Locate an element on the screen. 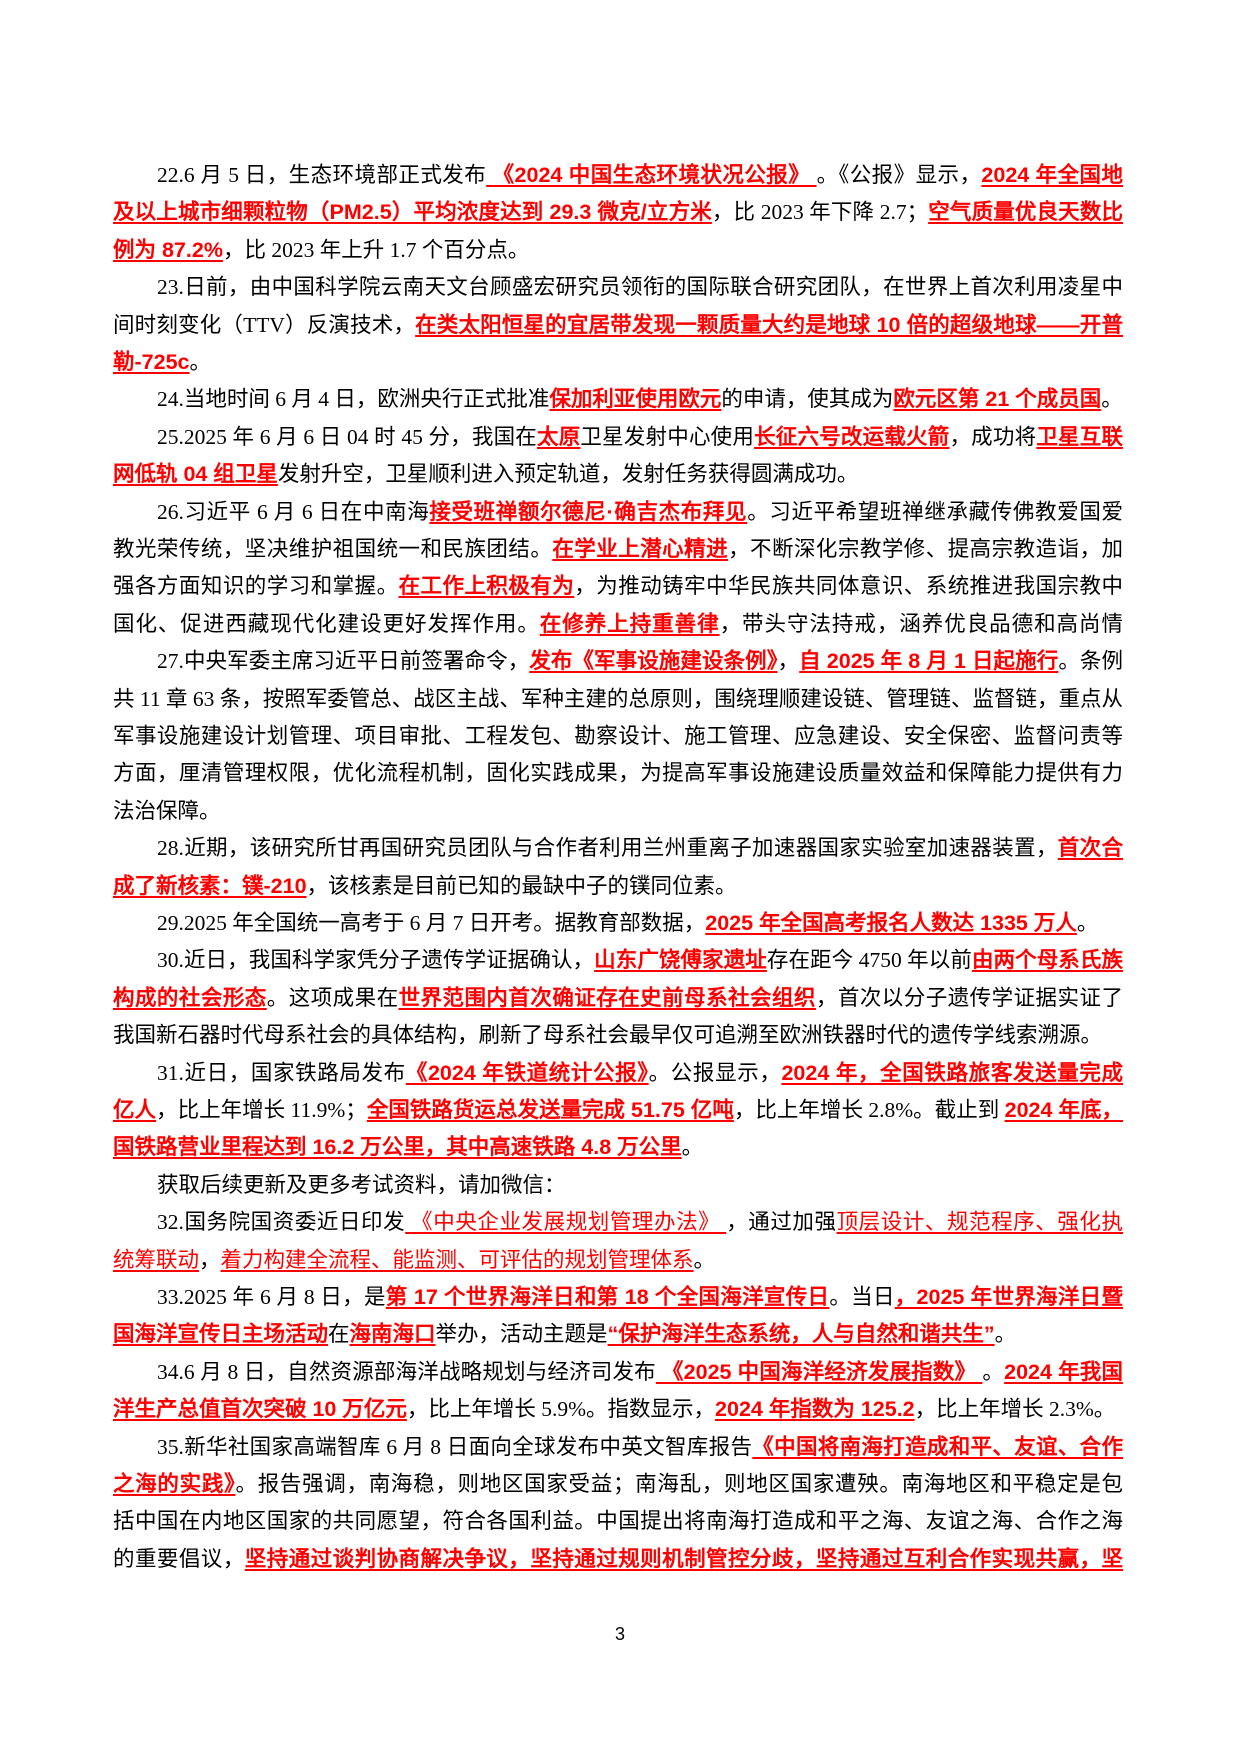  highlighted-key-point: 欧元区第 21 个成员国 is located at coordinates (997, 399).